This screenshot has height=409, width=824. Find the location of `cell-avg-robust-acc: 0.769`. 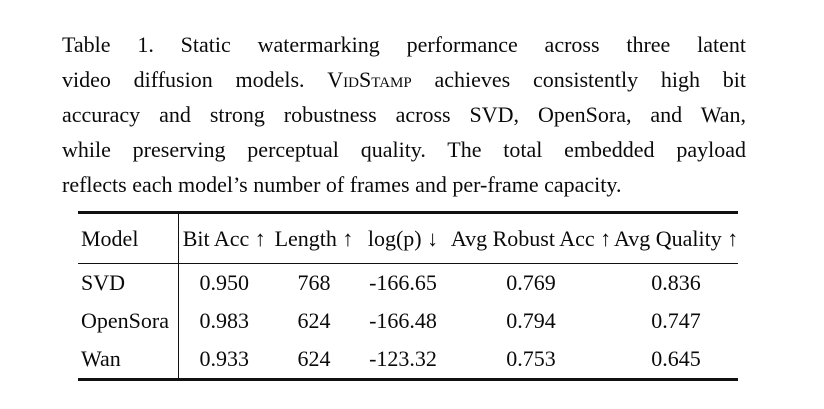

cell-avg-robust-acc: 0.769 is located at coordinates (531, 282).